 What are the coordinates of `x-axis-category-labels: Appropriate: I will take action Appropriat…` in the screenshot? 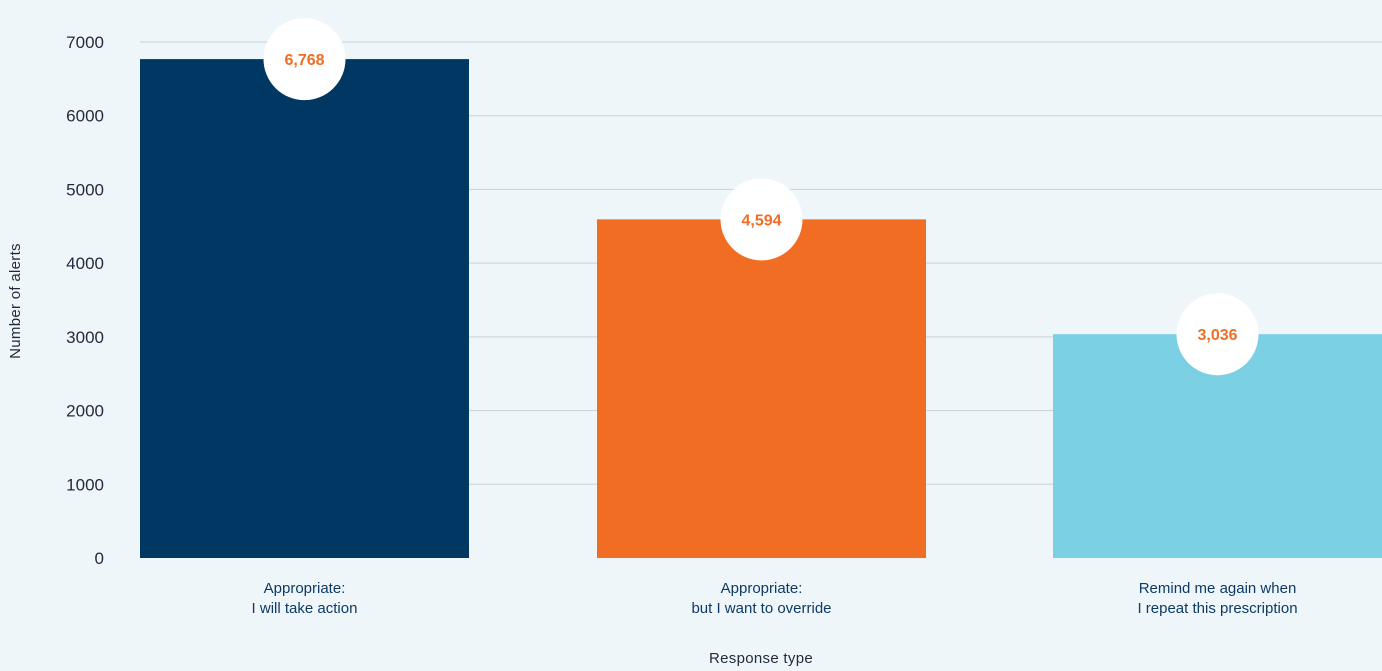 It's located at (775, 598).